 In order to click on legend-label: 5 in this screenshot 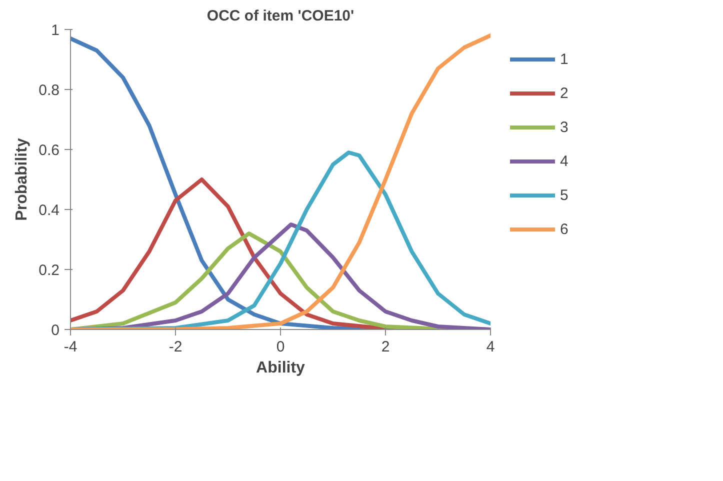, I will do `click(565, 195)`.